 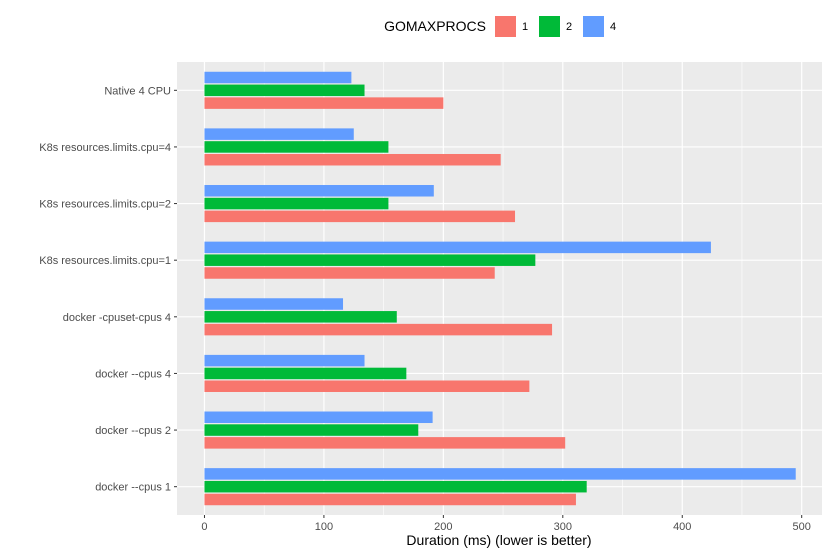 I want to click on y-tick-label: docker --cpus 2, so click(x=133, y=431).